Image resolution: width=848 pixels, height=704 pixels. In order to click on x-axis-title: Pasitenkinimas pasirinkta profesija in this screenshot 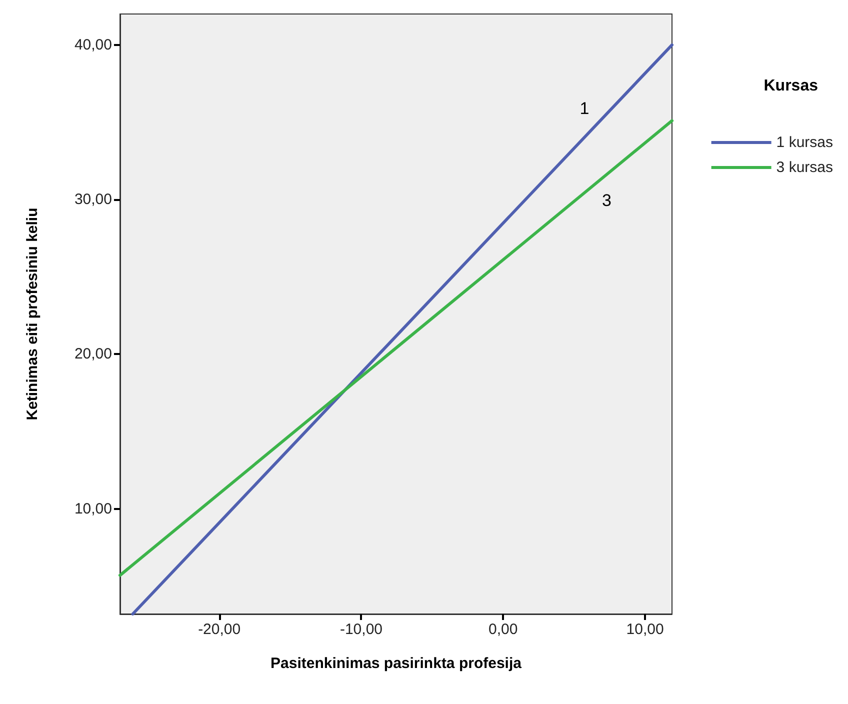, I will do `click(396, 663)`.